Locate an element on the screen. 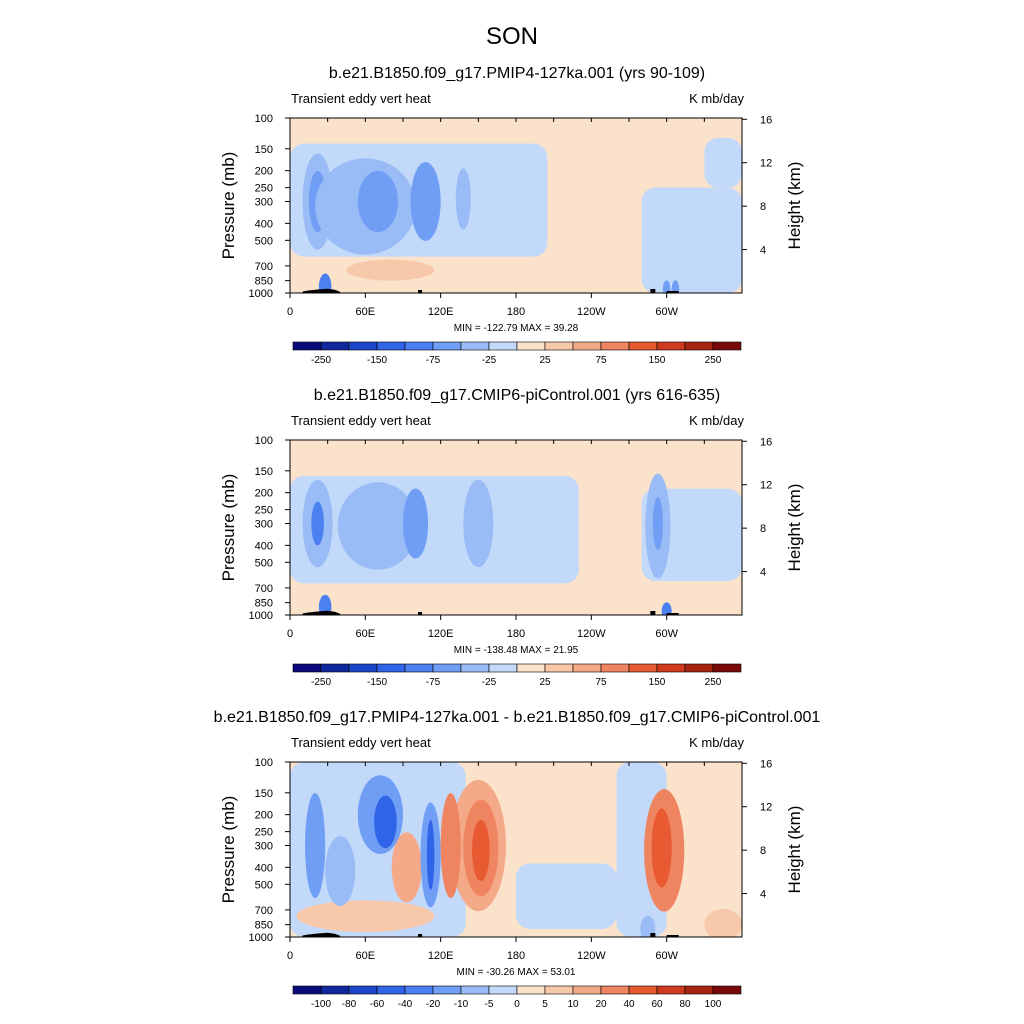 The image size is (1024, 1024). colorbar-label: 40 is located at coordinates (629, 1004).